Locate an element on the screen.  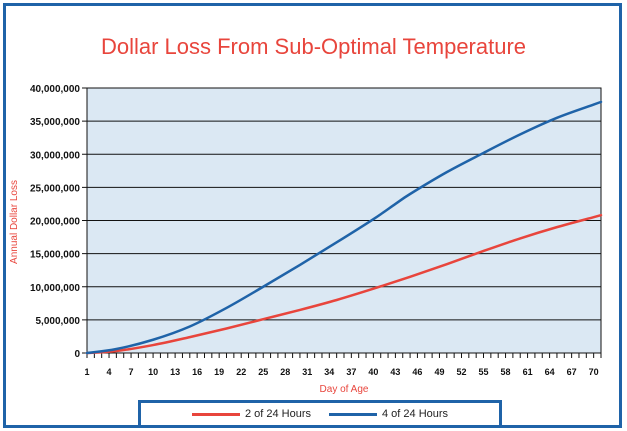
y-tick-label: 15,000,000 is located at coordinates (55, 255).